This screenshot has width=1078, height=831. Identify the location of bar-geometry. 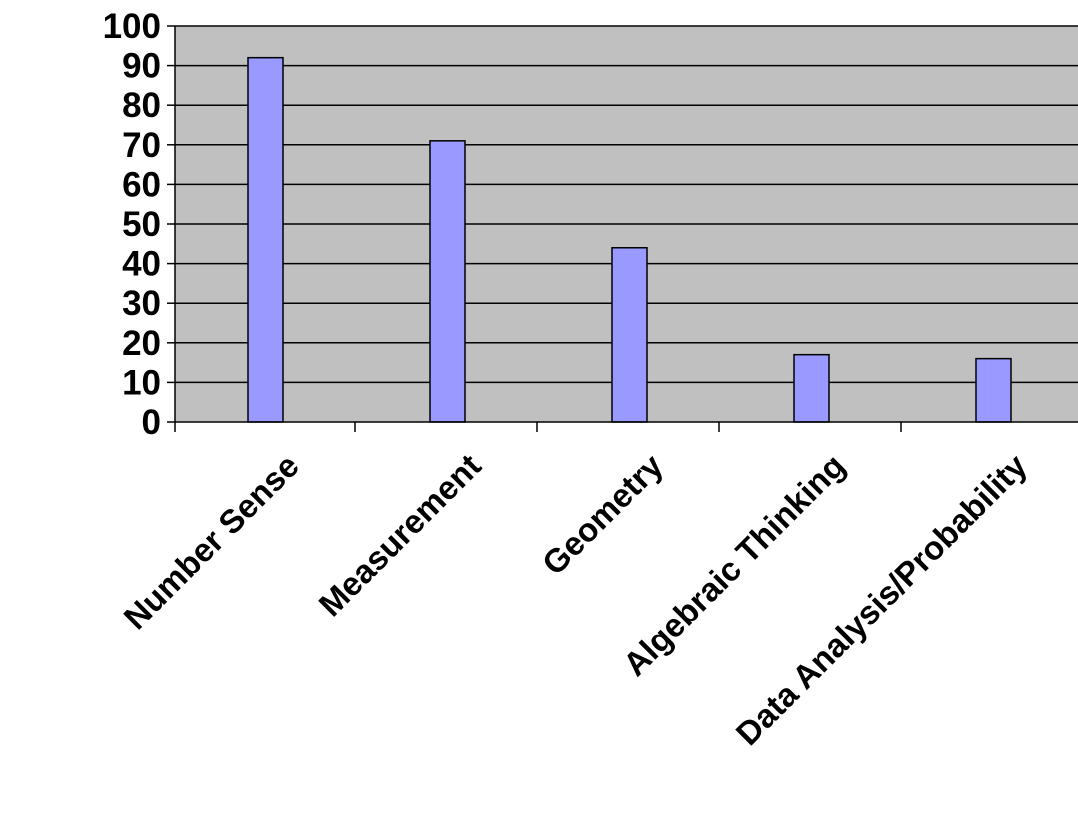
(629, 335).